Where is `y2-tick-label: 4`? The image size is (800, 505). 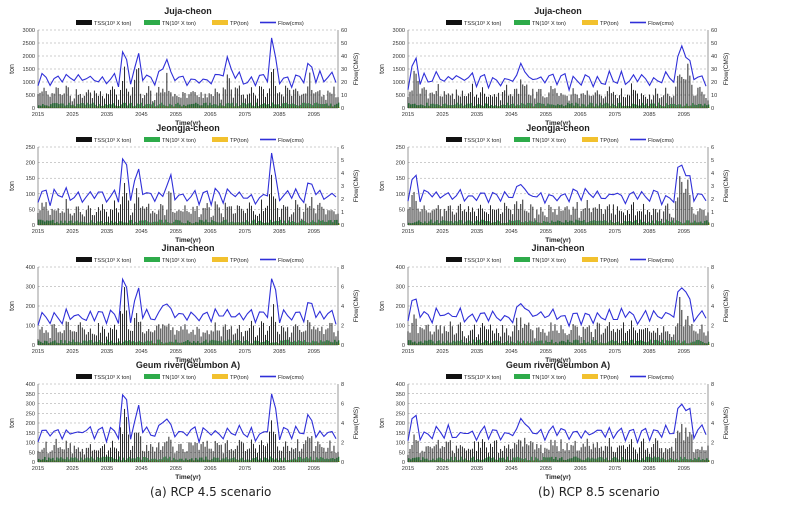 y2-tick-label: 4 is located at coordinates (712, 424).